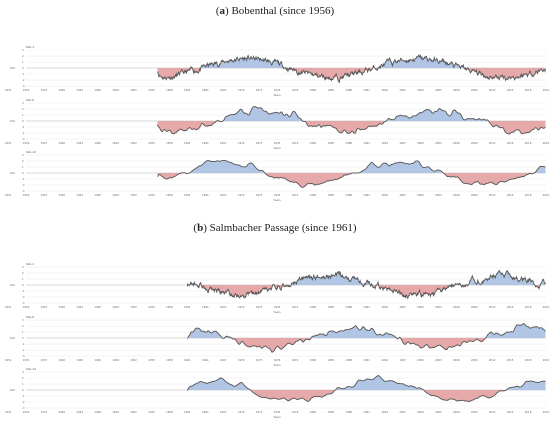 This screenshot has height=434, width=550. What do you see at coordinates (23, 62) in the screenshot?
I see `y-tick-label: 1` at bounding box center [23, 62].